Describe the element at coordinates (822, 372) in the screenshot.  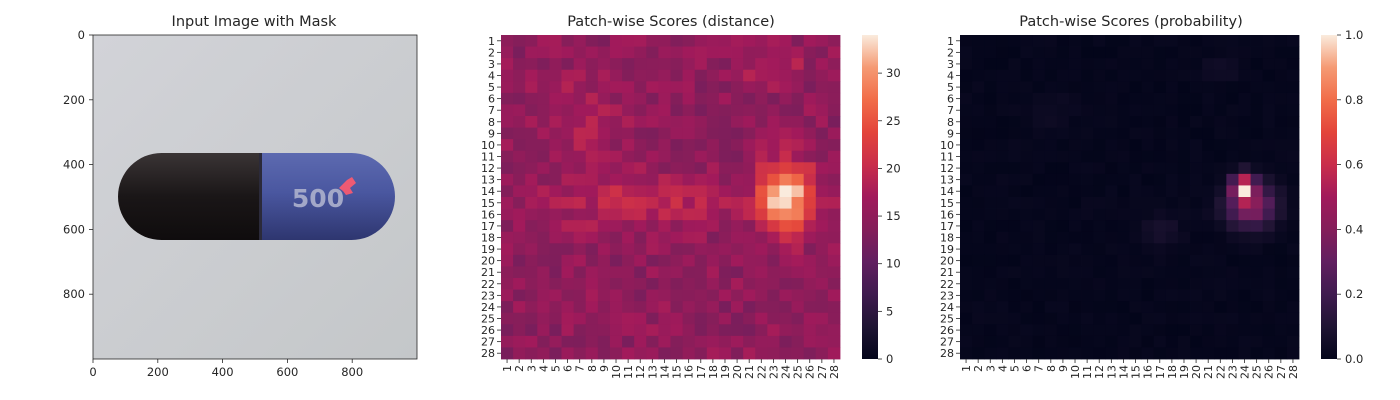
I see `col-tick-label: 27` at that location.